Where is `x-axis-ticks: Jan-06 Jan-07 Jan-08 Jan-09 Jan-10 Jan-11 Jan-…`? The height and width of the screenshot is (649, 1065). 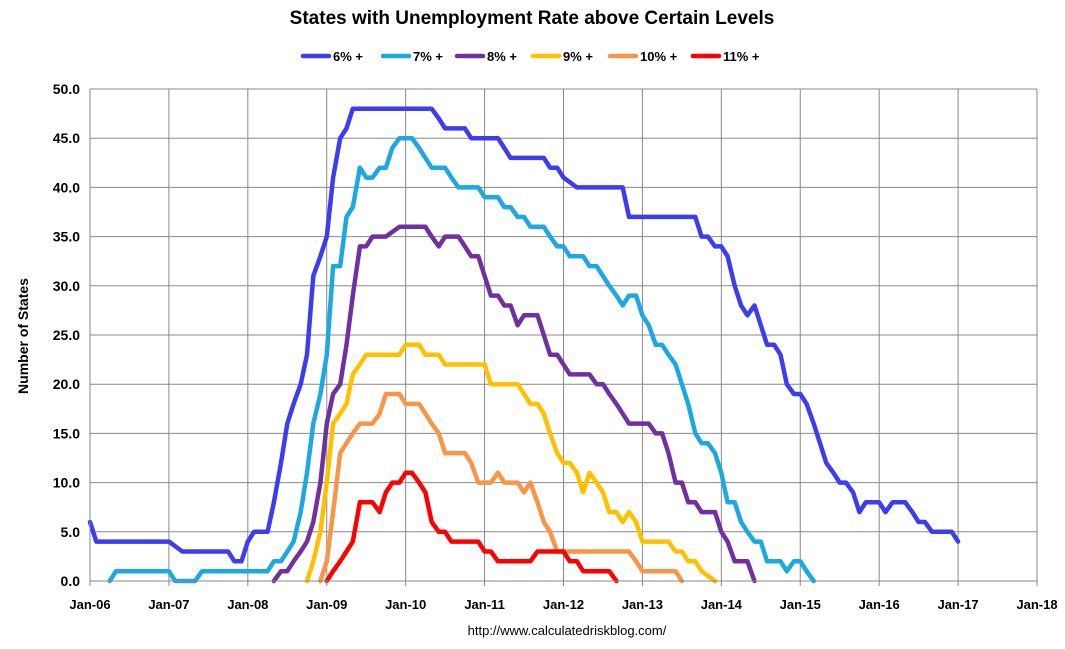
x-axis-ticks: Jan-06 Jan-07 Jan-08 Jan-09 Jan-10 Jan-11 Jan-… is located at coordinates (563, 596).